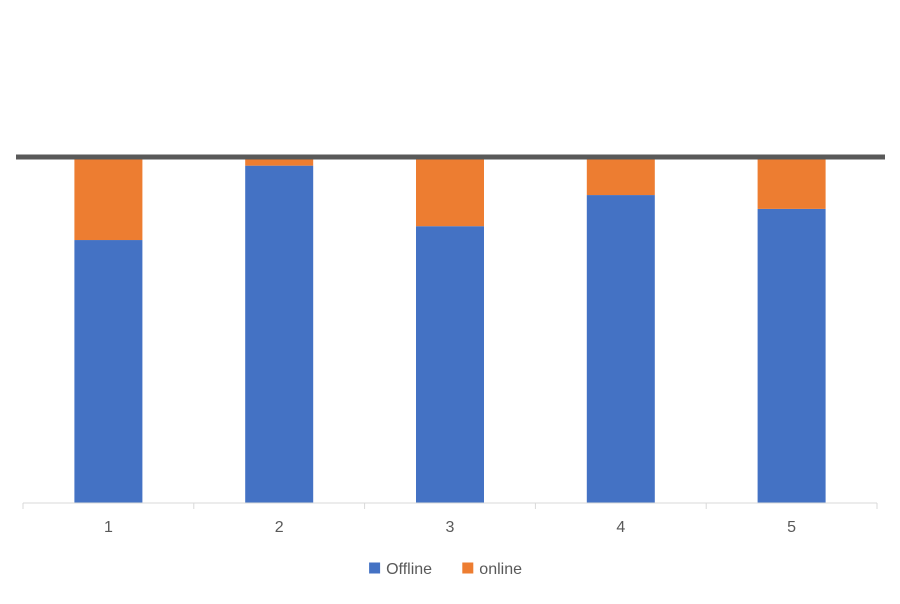  Describe the element at coordinates (409, 569) in the screenshot. I see `legend-label: Offline` at that location.